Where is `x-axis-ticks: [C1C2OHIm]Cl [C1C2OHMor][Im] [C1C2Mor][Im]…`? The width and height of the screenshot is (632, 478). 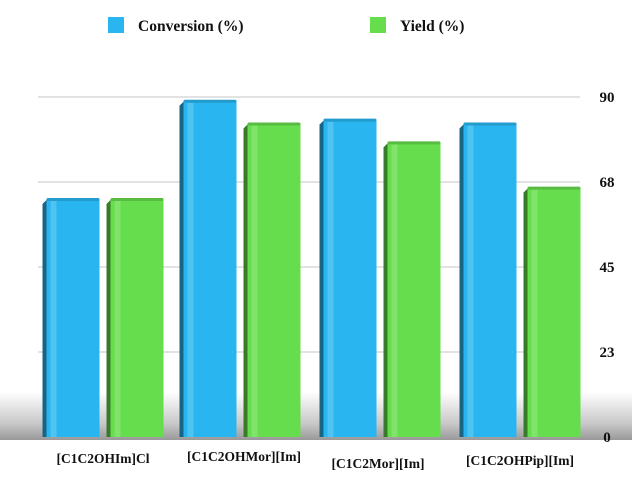
x-axis-ticks: [C1C2OHIm]Cl [C1C2OHMor][Im] [C1C2Mor][Im]… is located at coordinates (316, 460).